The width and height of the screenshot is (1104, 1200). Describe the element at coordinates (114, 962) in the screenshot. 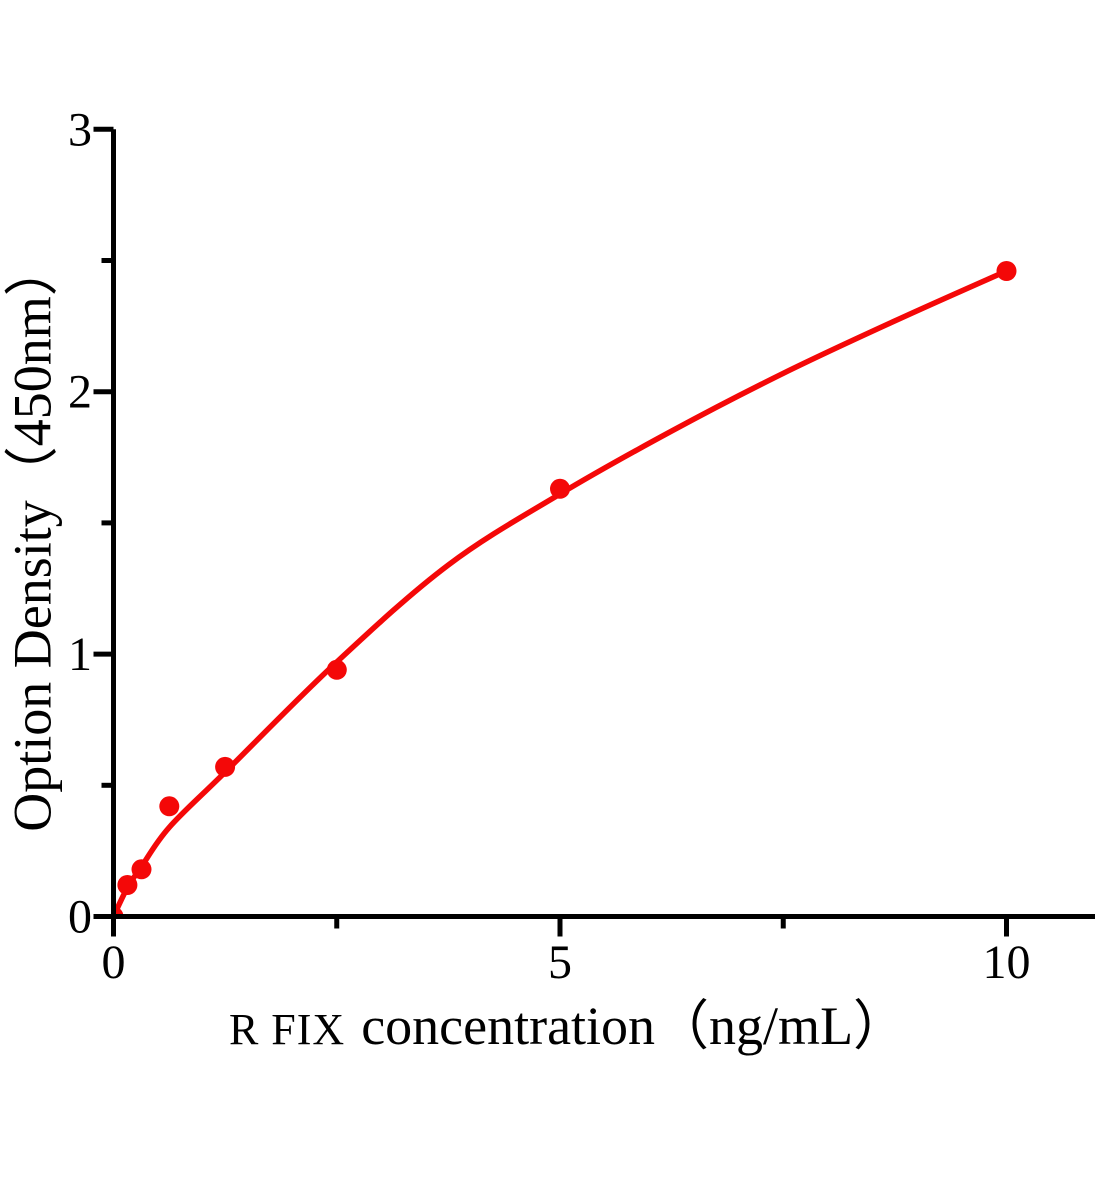

I see `x-tick-label: 0` at that location.